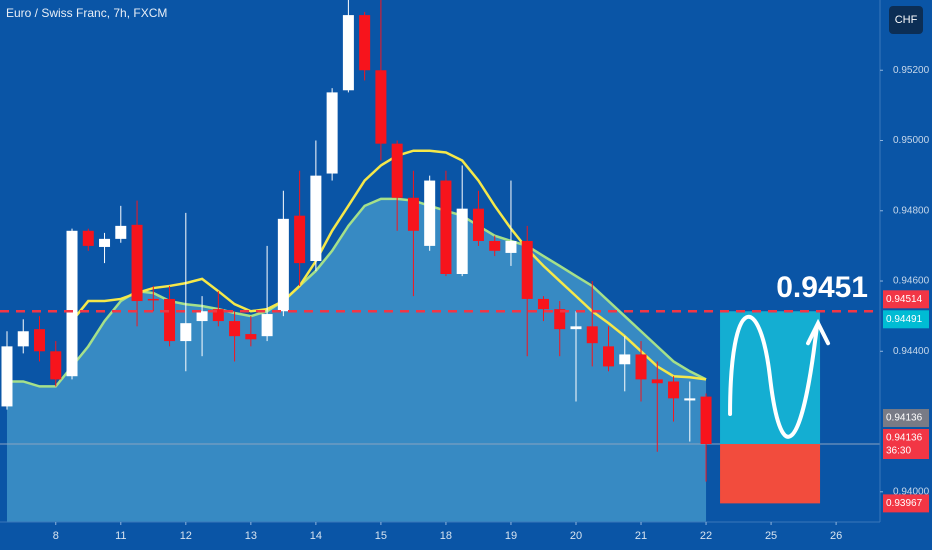 The height and width of the screenshot is (550, 932). I want to click on x-tick-label: 14, so click(316, 536).